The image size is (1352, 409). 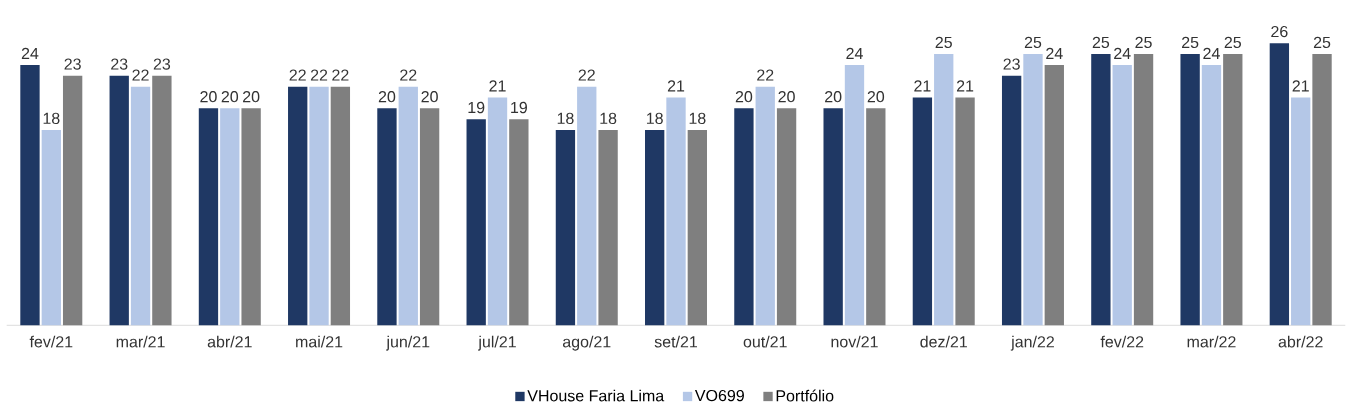 What do you see at coordinates (765, 341) in the screenshot?
I see `x-tick-label: out/21` at bounding box center [765, 341].